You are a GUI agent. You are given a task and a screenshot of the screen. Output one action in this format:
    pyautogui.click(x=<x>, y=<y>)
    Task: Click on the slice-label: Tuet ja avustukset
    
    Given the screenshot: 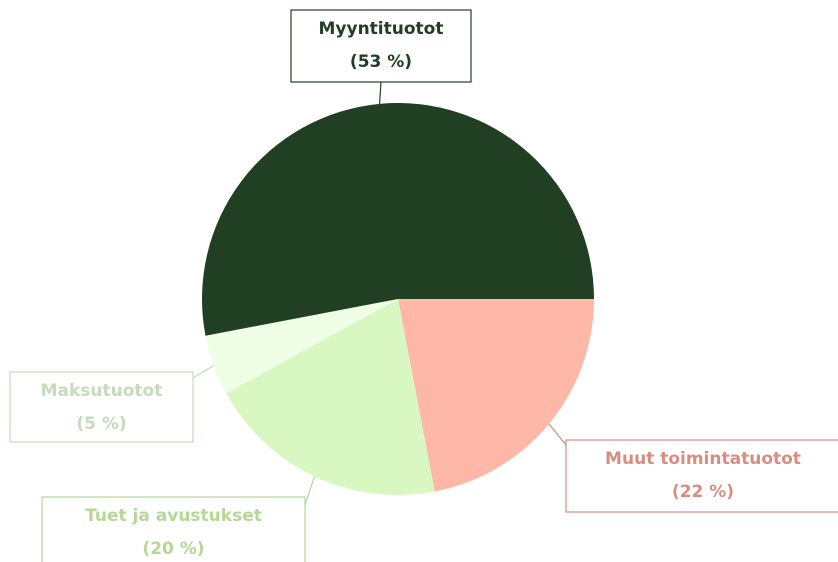 What is the action you would take?
    pyautogui.click(x=173, y=516)
    